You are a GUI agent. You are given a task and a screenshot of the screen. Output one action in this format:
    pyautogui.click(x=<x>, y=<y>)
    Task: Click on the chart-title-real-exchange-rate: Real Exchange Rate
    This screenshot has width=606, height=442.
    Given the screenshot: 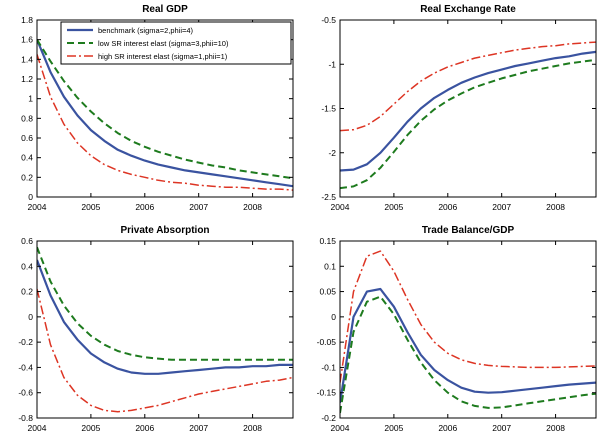 What is the action you would take?
    pyautogui.click(x=468, y=9)
    